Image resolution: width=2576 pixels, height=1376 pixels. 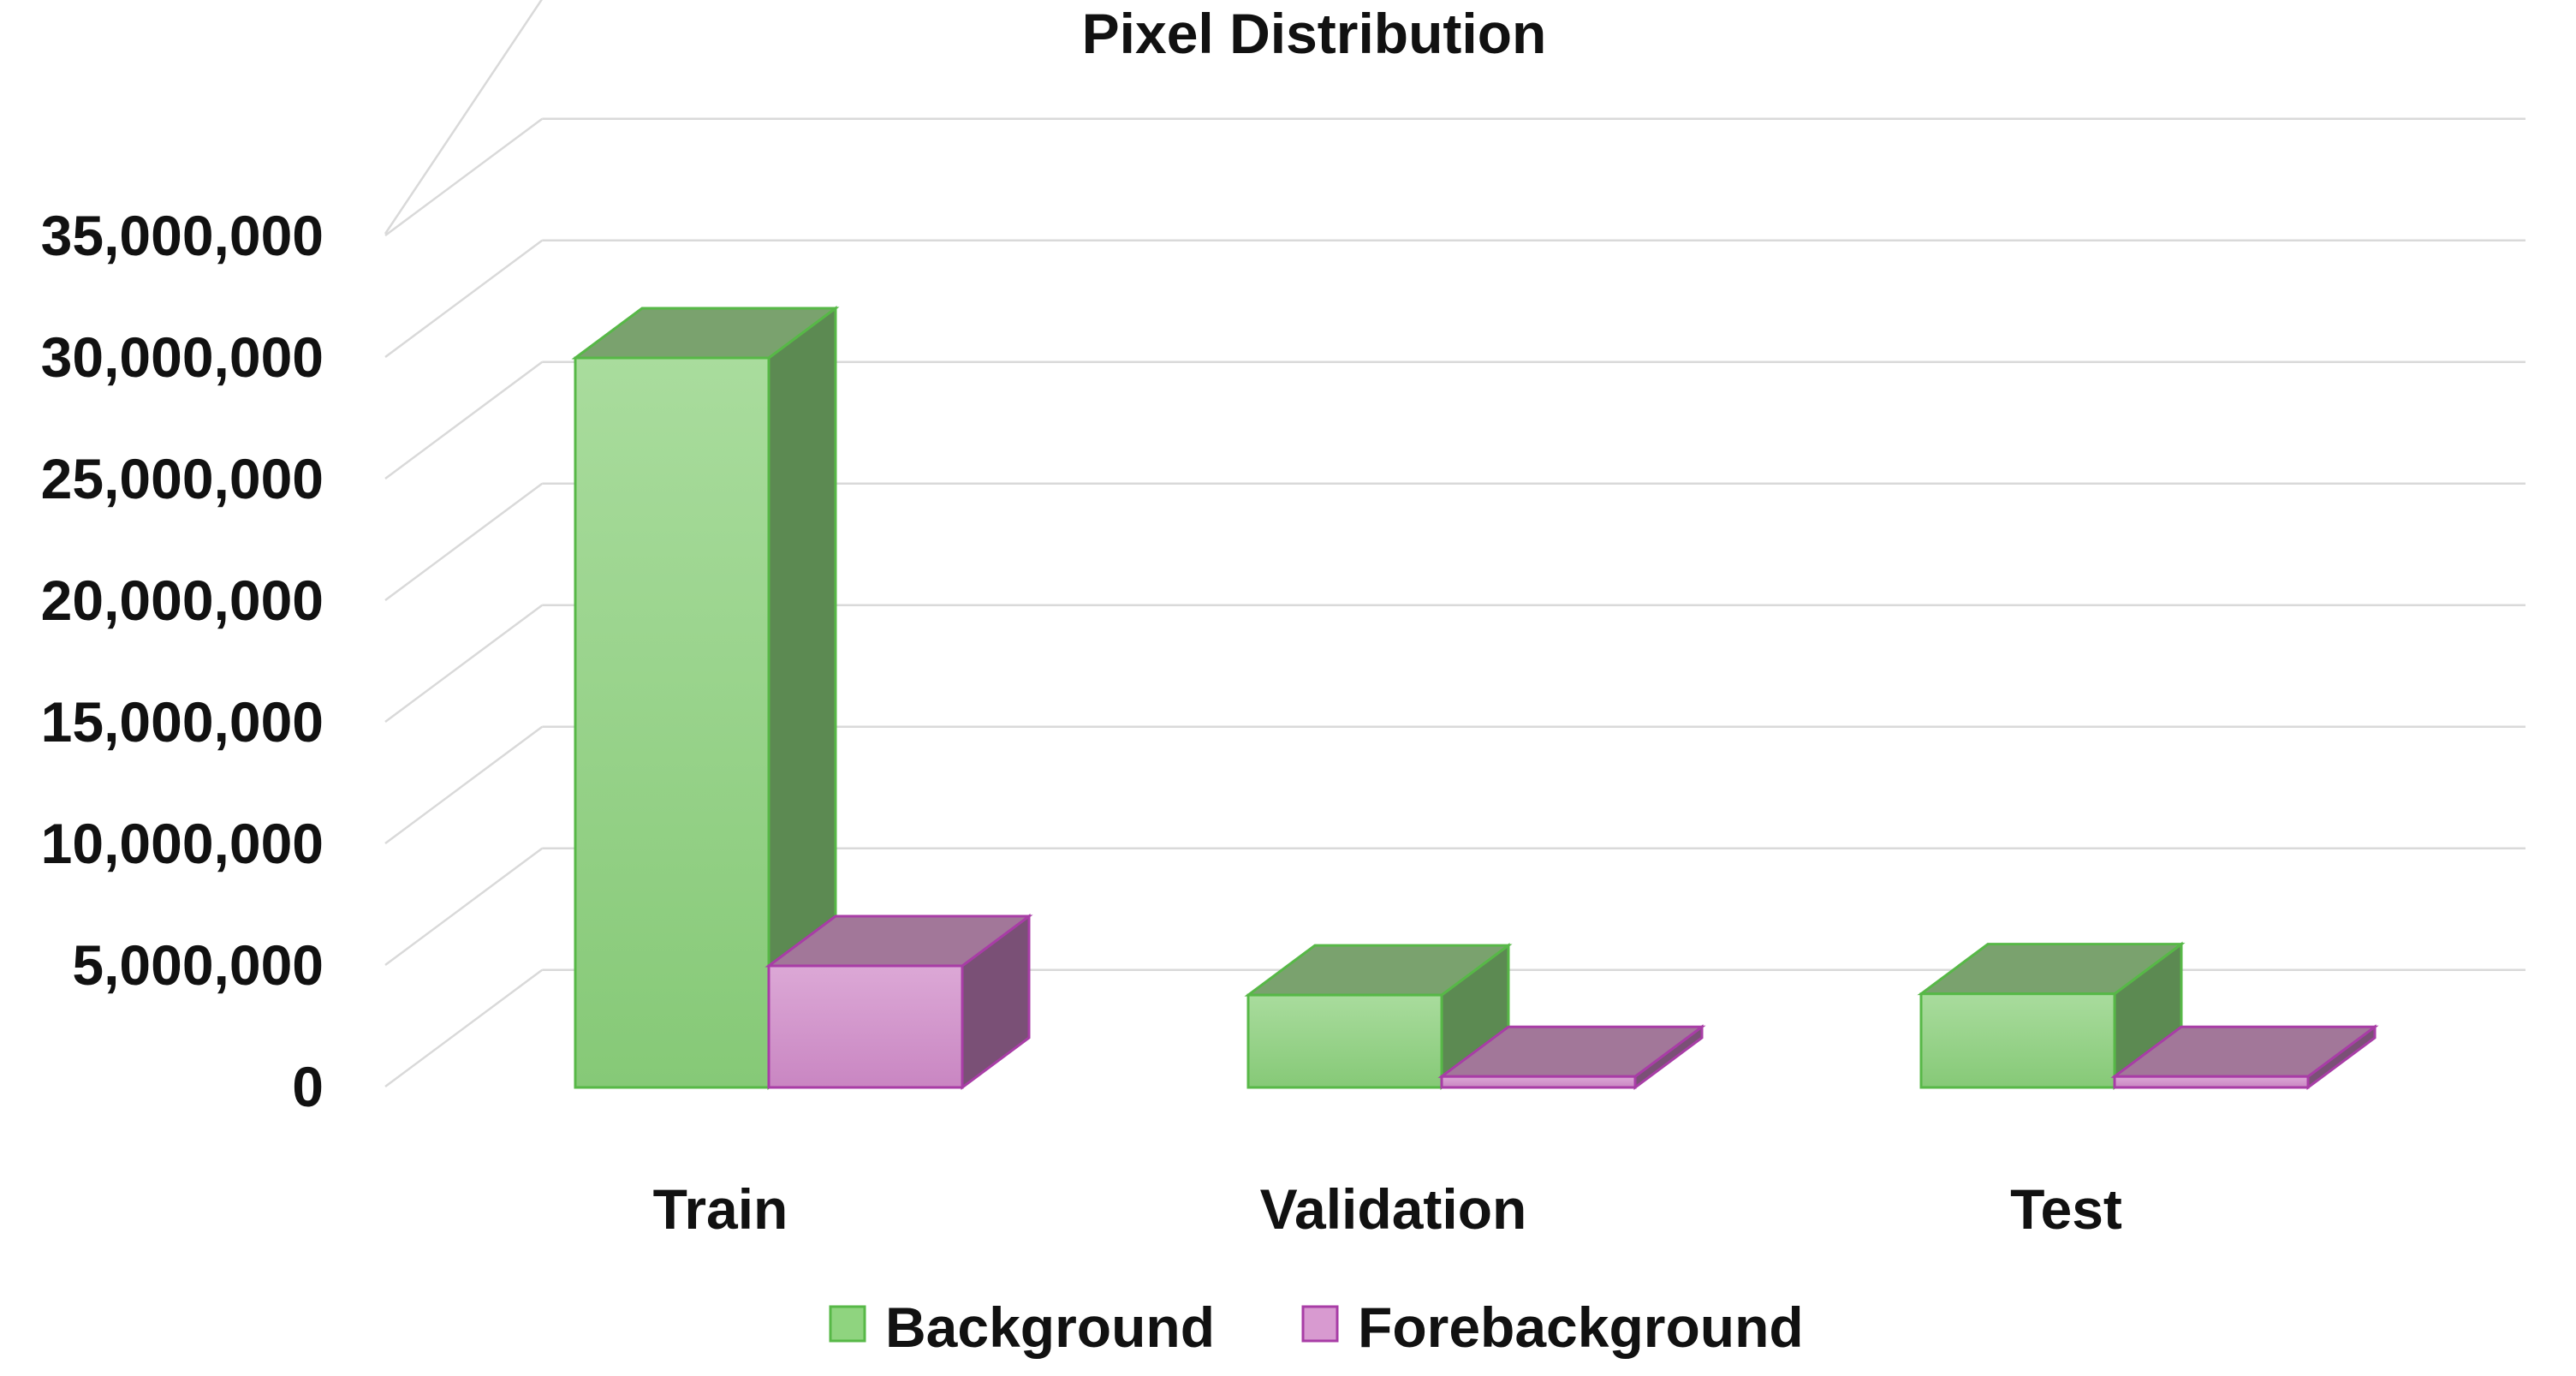 I want to click on chart-title: Pixel Distribution, so click(x=1314, y=34).